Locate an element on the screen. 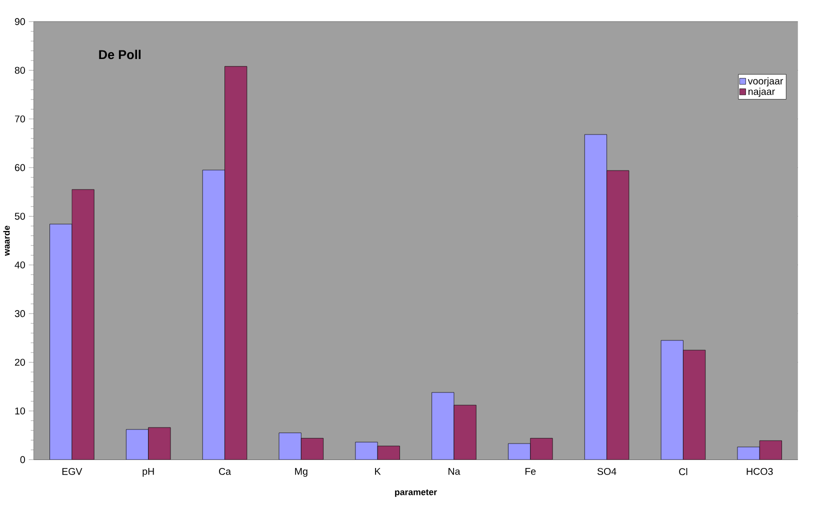 Image resolution: width=837 pixels, height=512 pixels. x-tick-label: Cl is located at coordinates (683, 472).